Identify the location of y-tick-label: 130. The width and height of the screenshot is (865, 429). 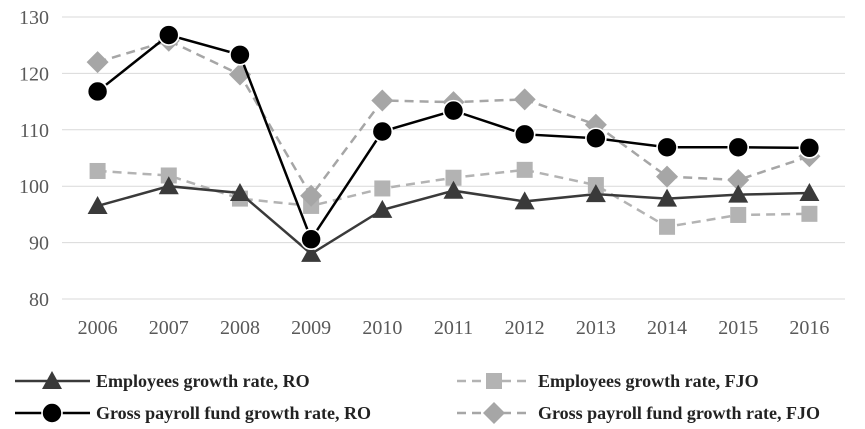
(34, 18).